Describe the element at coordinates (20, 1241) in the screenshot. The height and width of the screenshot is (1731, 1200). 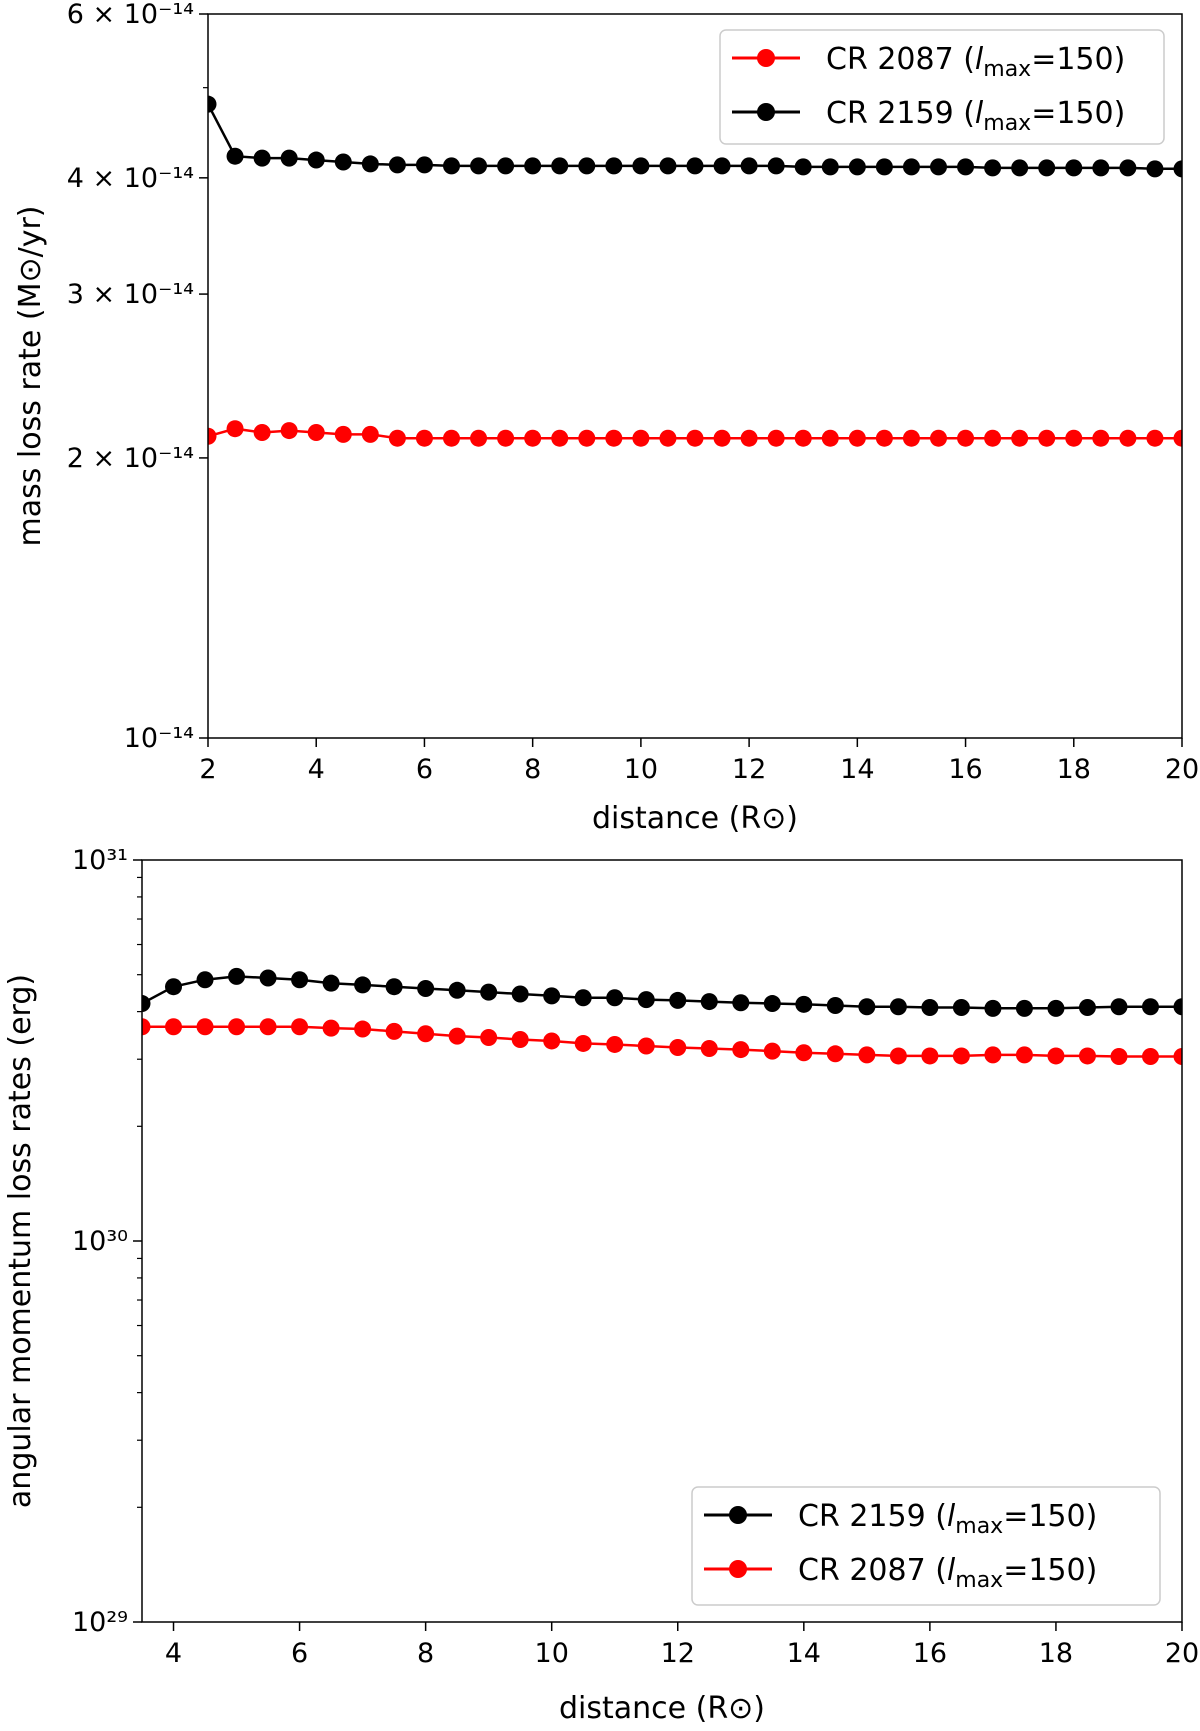
I see `y-axis-label: angular momentum loss rates (erg)` at that location.